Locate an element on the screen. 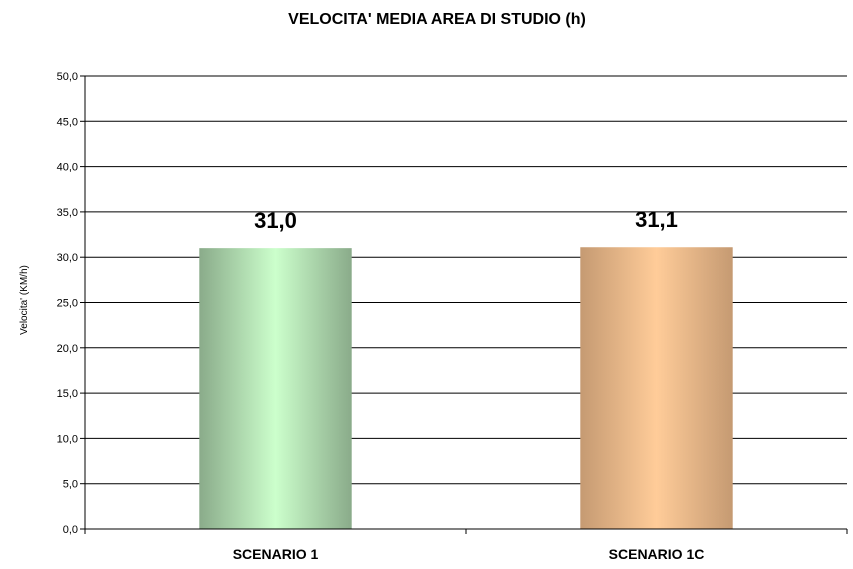 Image resolution: width=853 pixels, height=569 pixels. y-tick-label: 10,0 is located at coordinates (67, 439).